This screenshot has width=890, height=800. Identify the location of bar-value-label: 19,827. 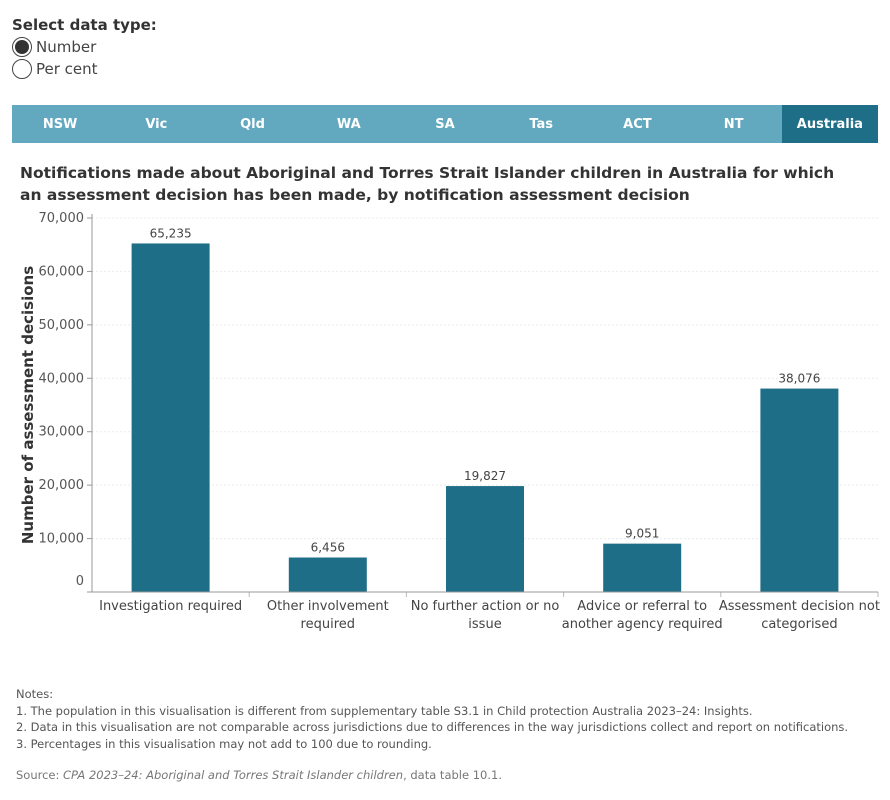
(485, 476).